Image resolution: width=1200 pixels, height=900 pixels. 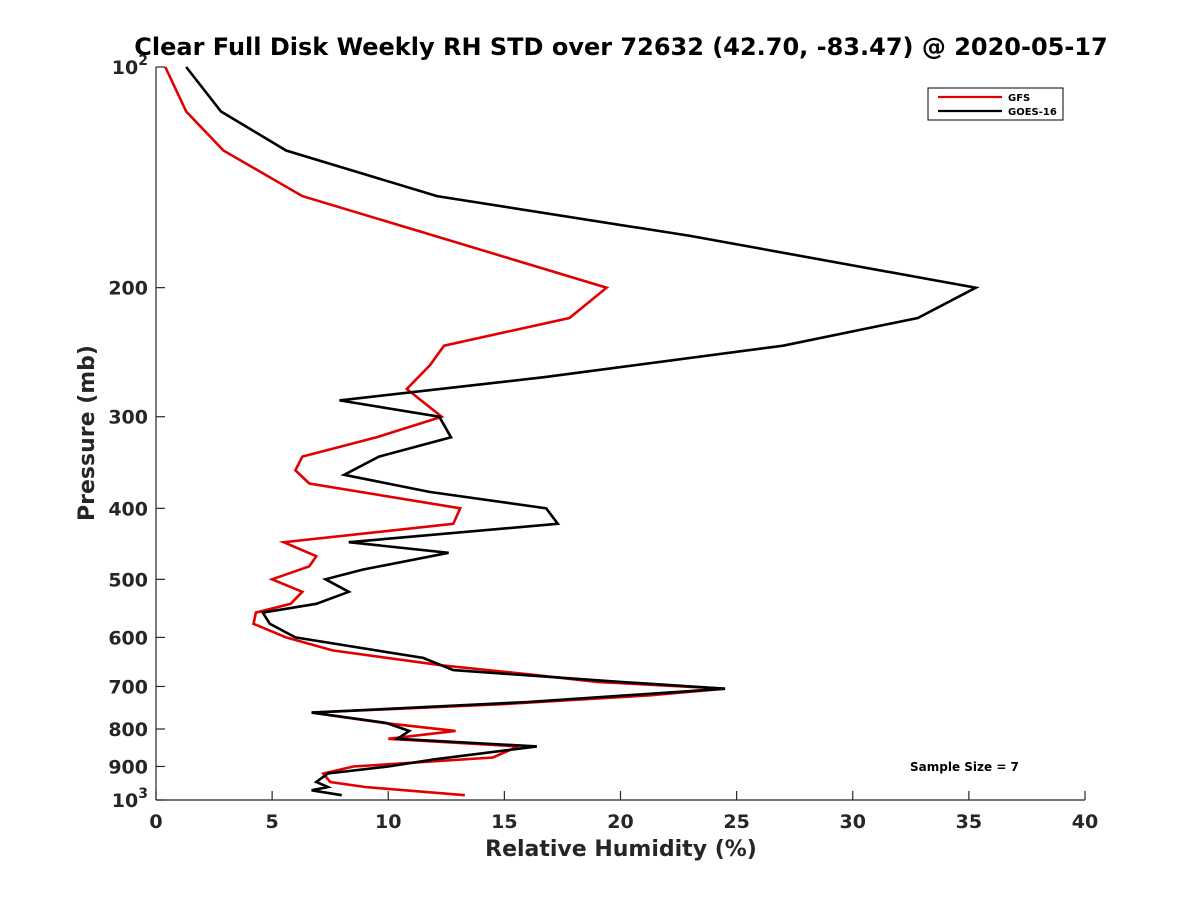 What do you see at coordinates (1019, 98) in the screenshot?
I see `legend-label-gfs: GFS` at bounding box center [1019, 98].